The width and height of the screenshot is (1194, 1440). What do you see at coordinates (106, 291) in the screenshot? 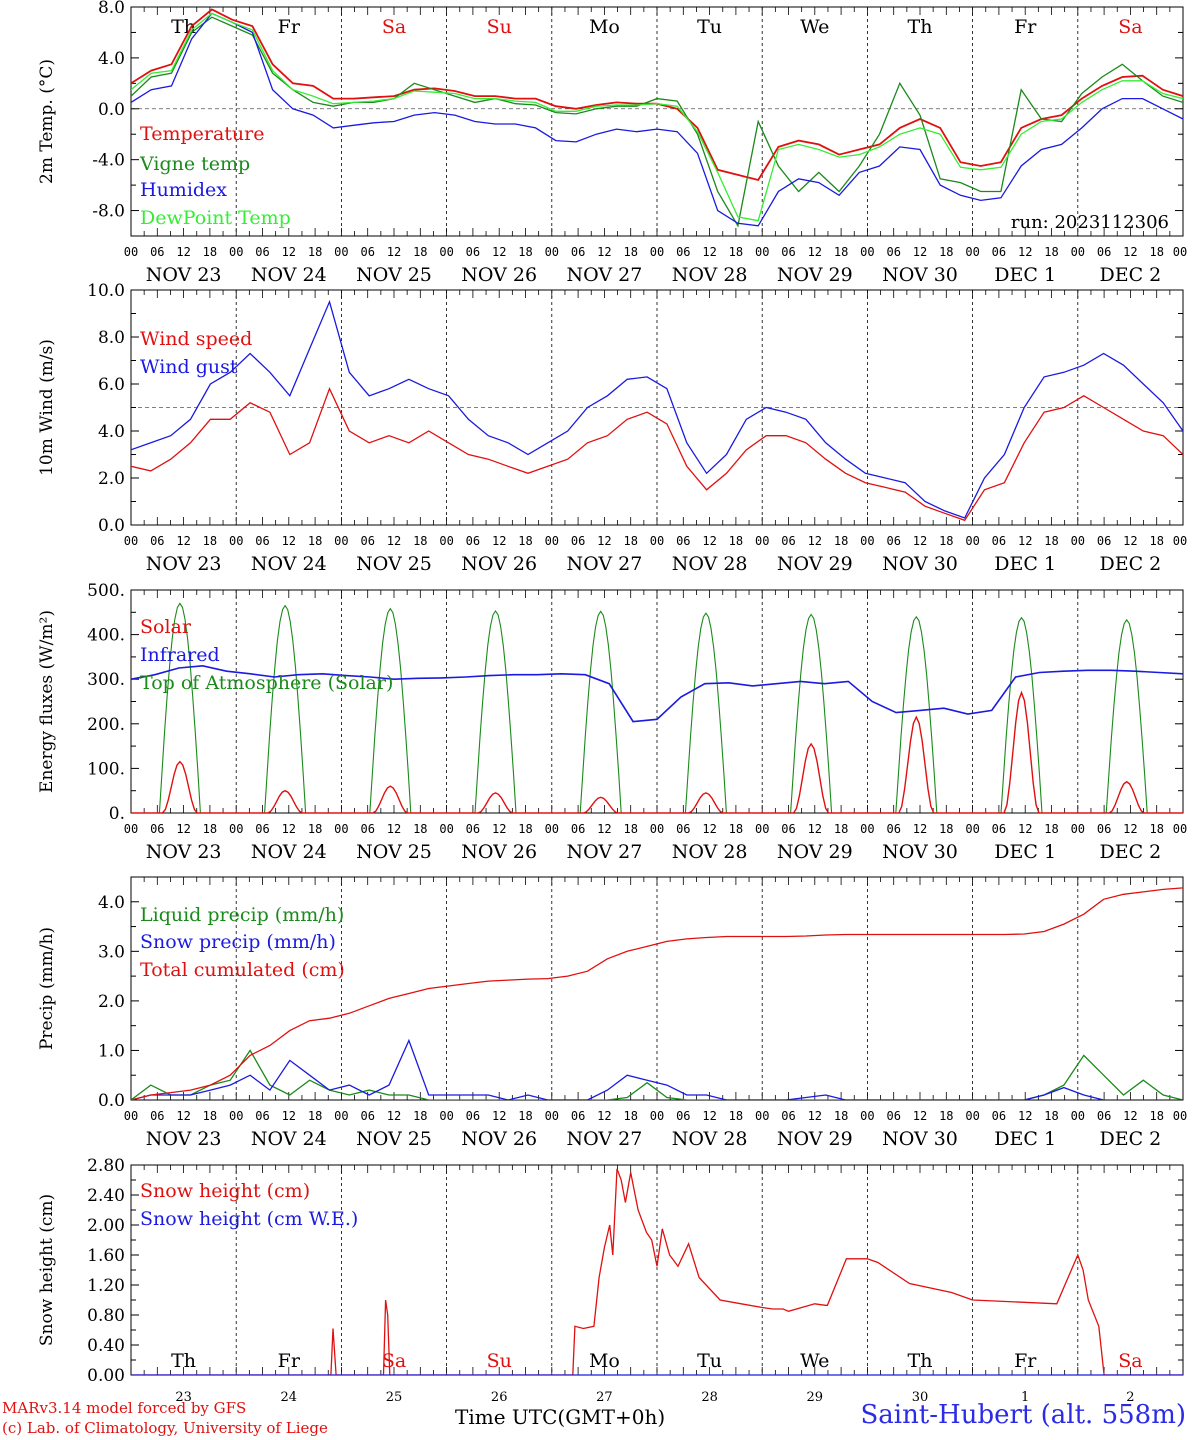
I see `y-tick-label: 10.0` at bounding box center [106, 291].